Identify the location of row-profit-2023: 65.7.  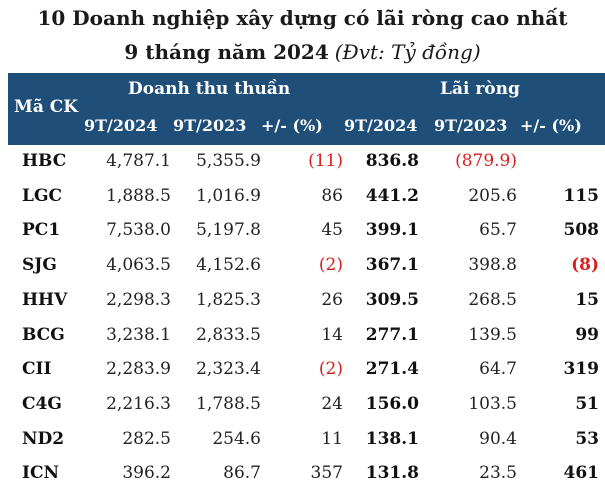
(498, 230).